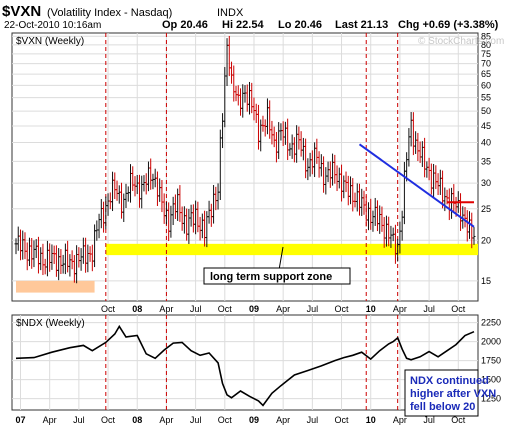  Describe the element at coordinates (254, 420) in the screenshot. I see `ndx-x-tick-label: 09` at that location.